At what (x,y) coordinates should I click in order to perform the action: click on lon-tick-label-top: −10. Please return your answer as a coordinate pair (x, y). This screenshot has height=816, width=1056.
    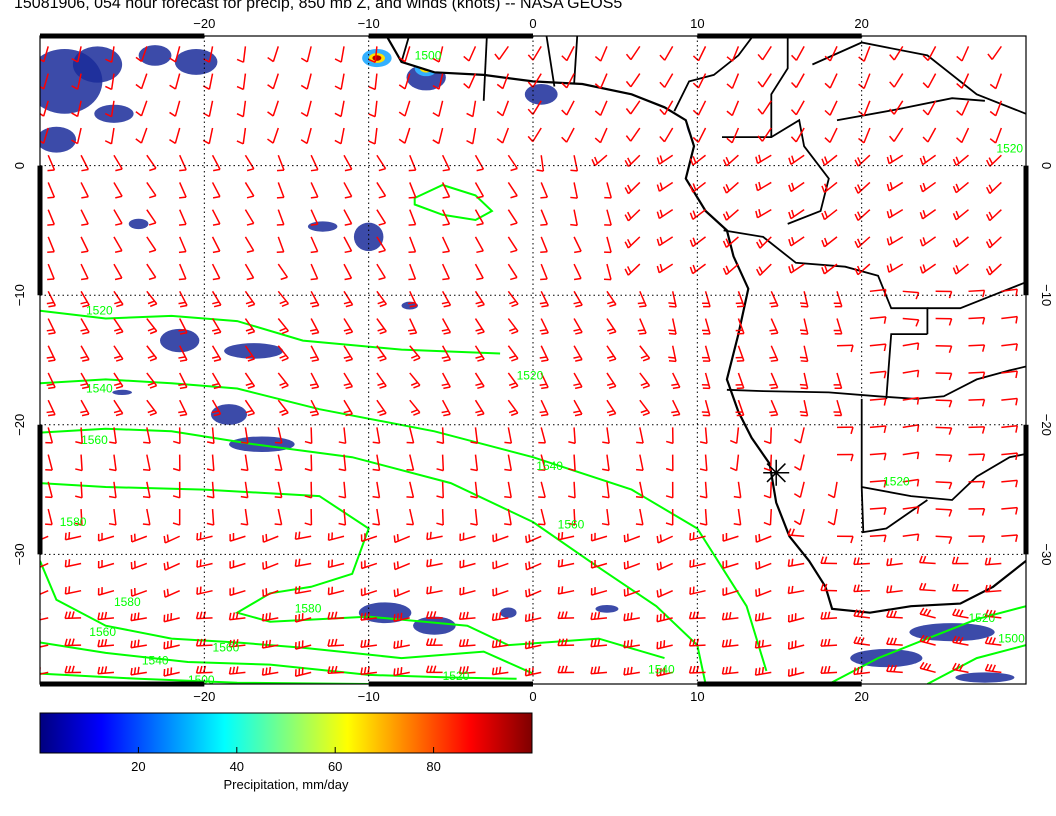
    Looking at the image, I should click on (369, 23).